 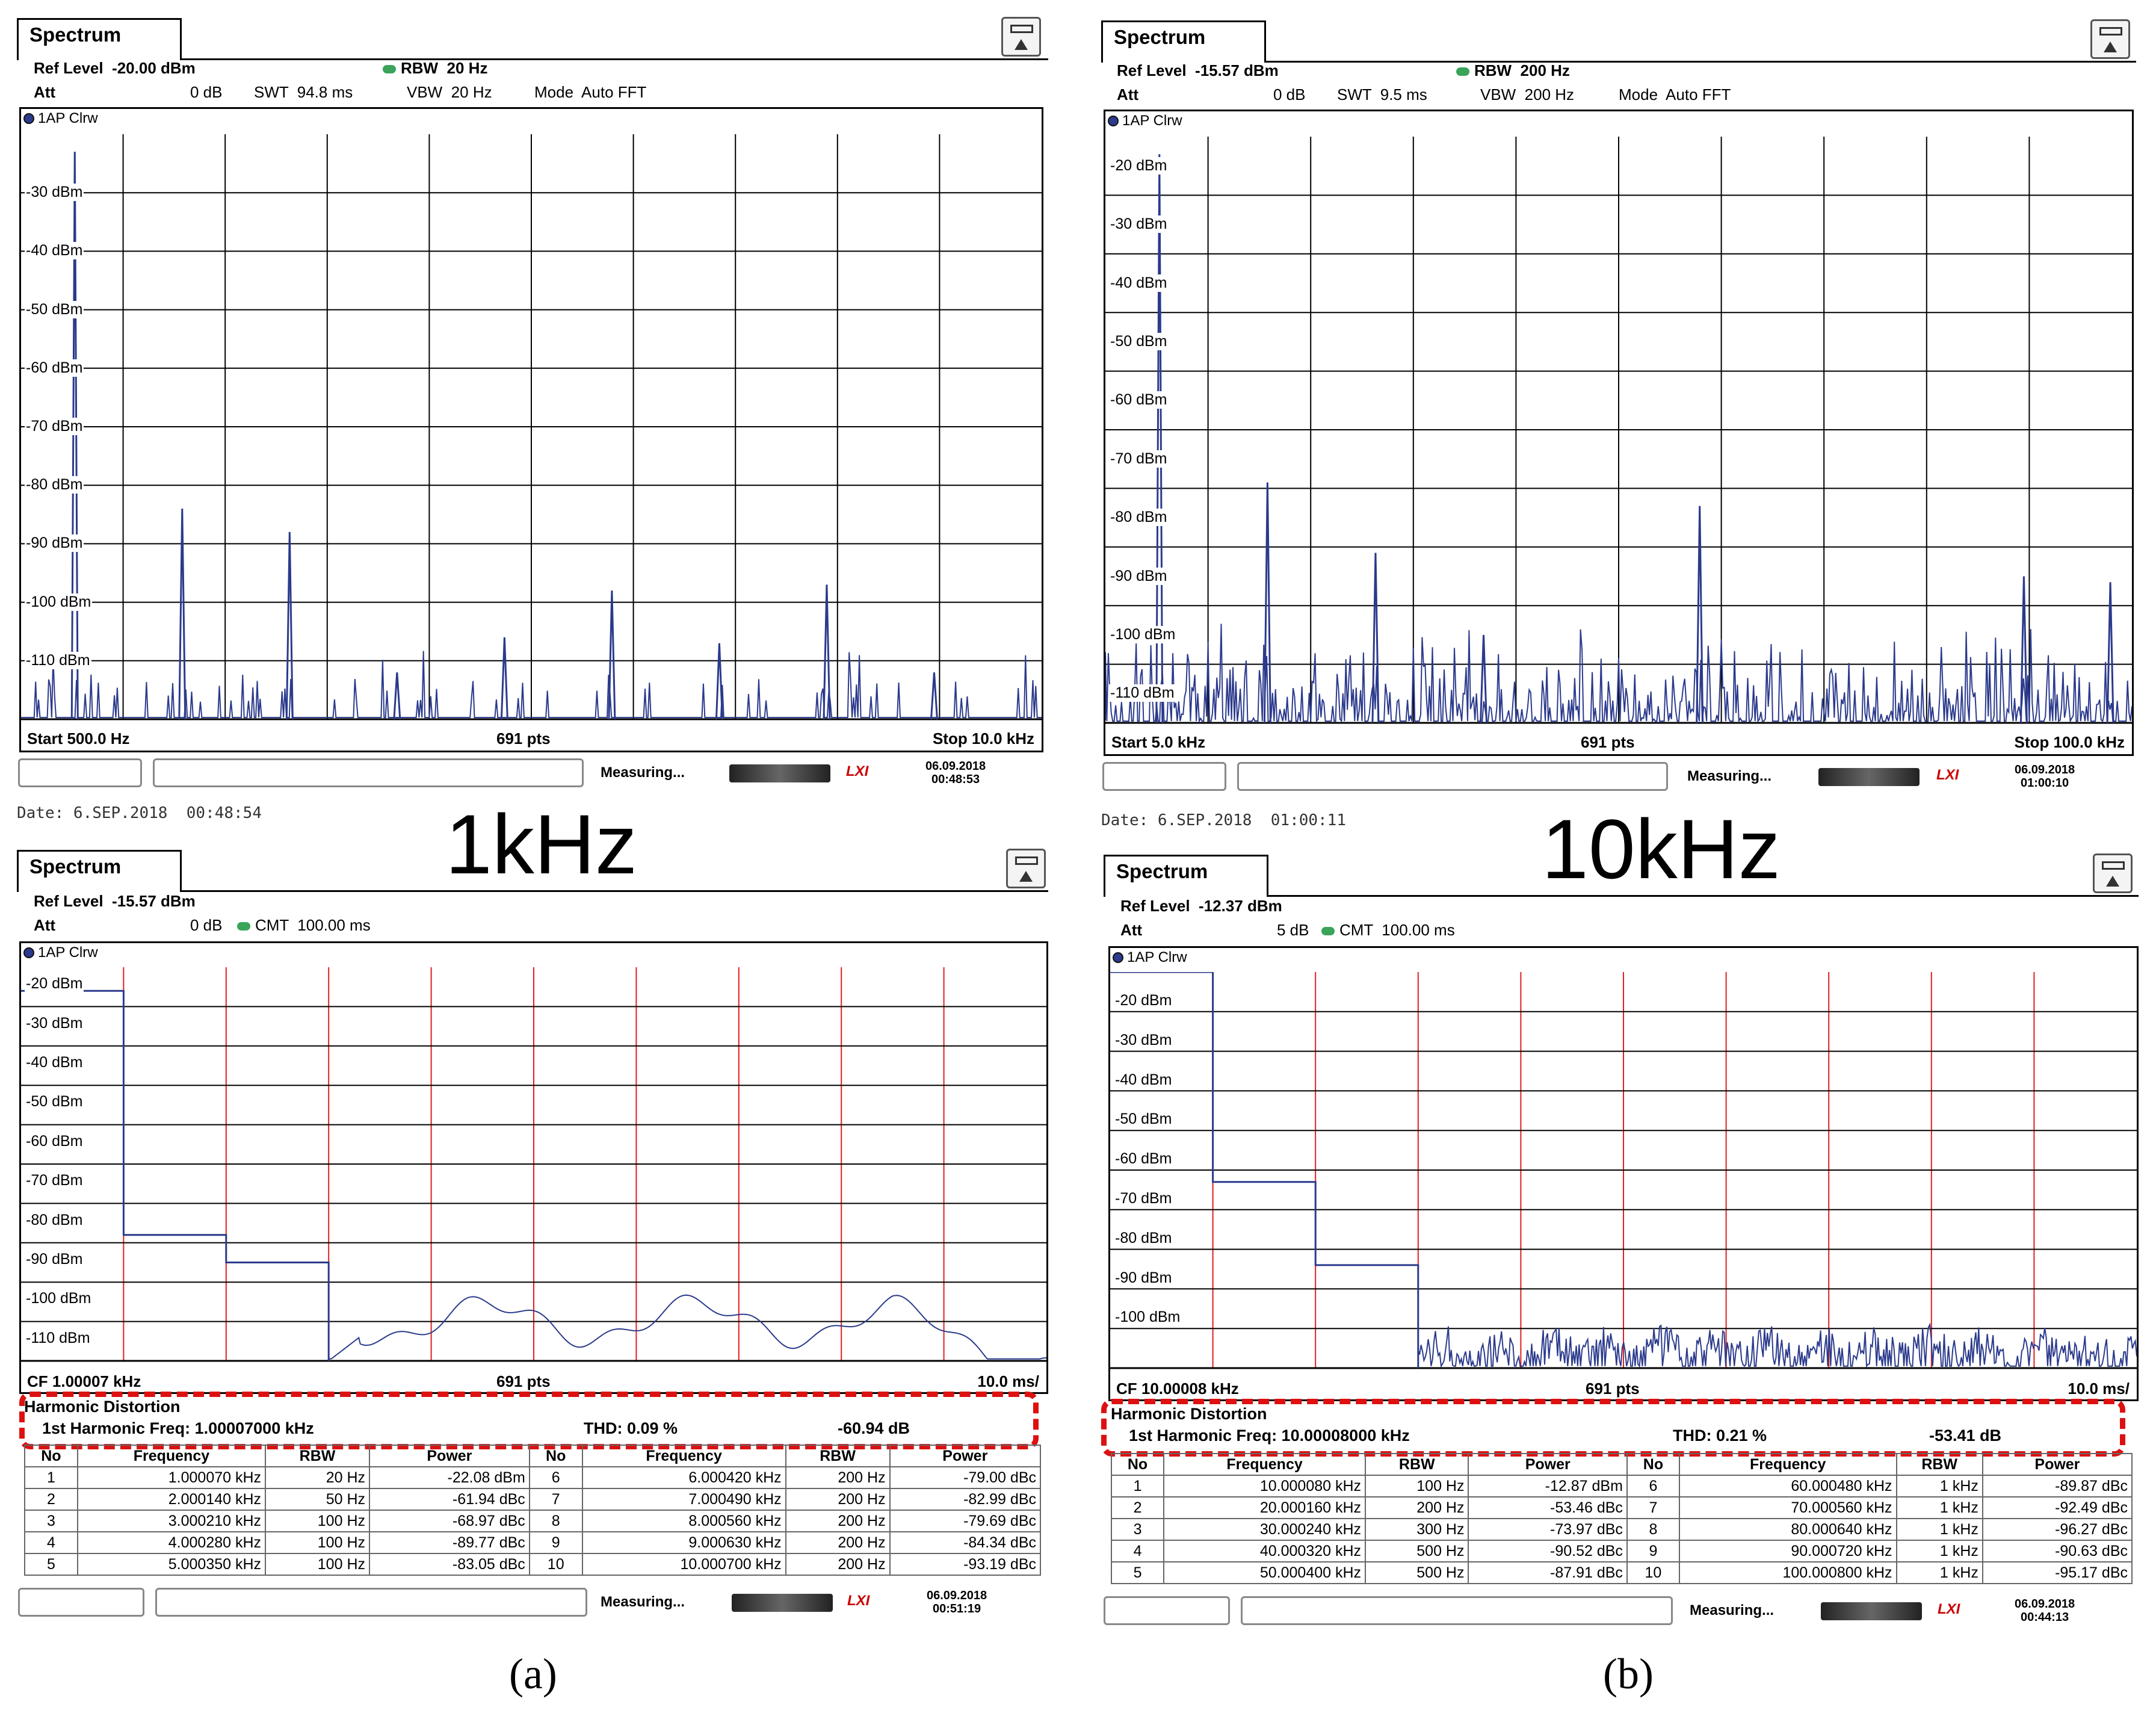 What do you see at coordinates (1265, 1529) in the screenshot?
I see `table-cell: 30.000240 kHz` at bounding box center [1265, 1529].